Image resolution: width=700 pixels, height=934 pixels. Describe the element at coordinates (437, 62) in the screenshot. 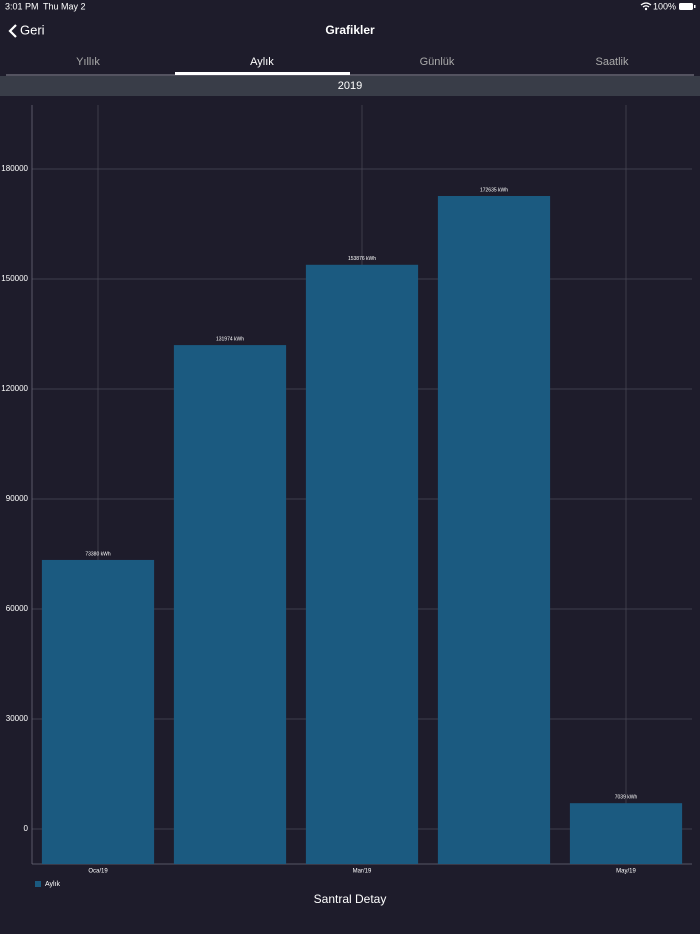

I see `tab: Günlük` at that location.